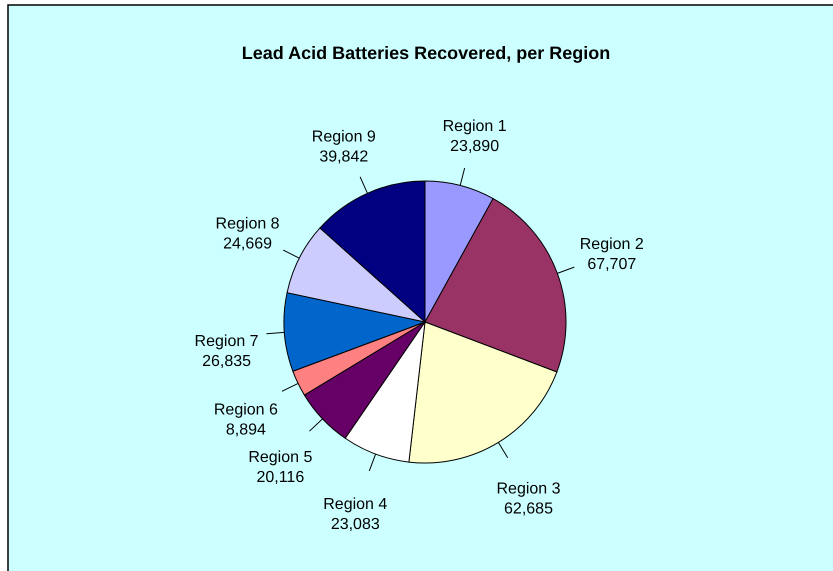 This screenshot has height=571, width=833. Describe the element at coordinates (344, 137) in the screenshot. I see `slice-label: Region 9` at that location.